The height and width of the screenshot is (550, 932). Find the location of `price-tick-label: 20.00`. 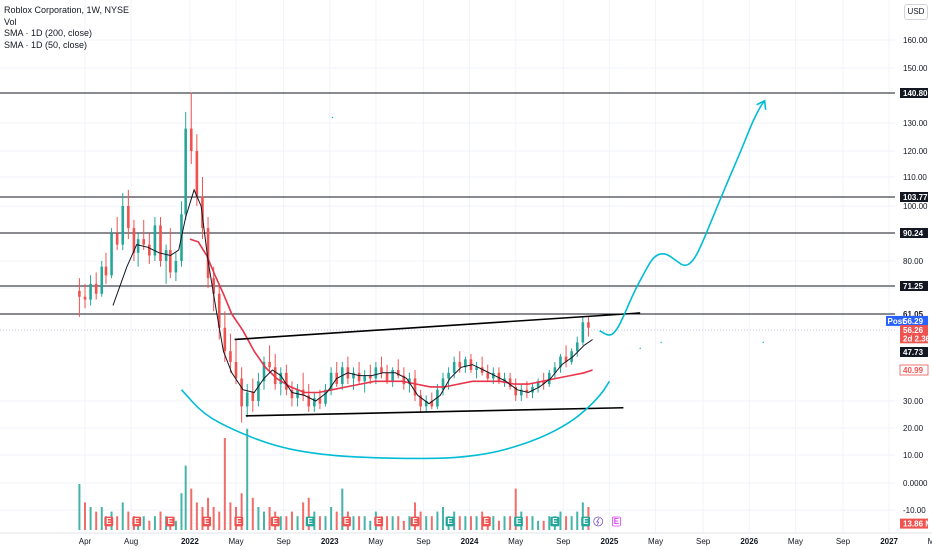

price-tick-label: 20.00 is located at coordinates (913, 428).